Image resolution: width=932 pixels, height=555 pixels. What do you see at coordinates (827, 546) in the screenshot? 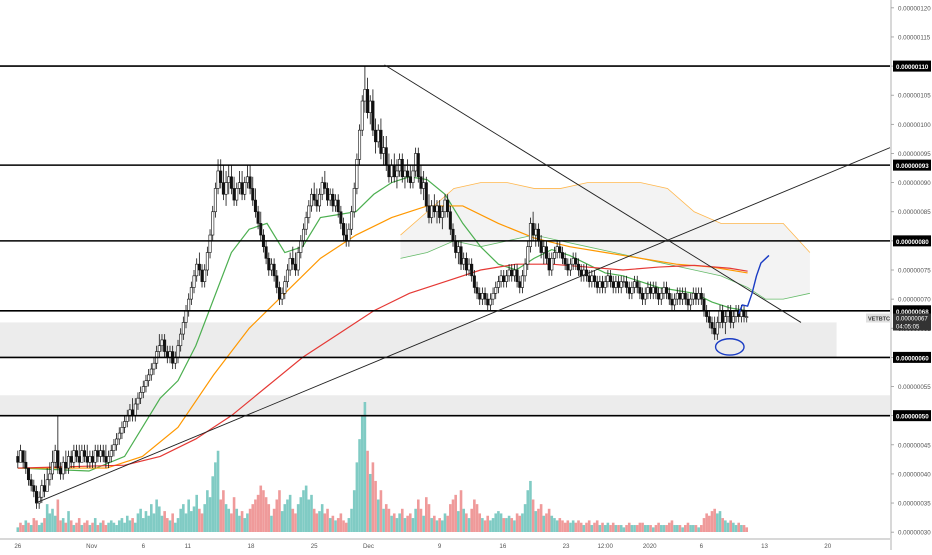
I see `time-tick-label: 20` at bounding box center [827, 546].